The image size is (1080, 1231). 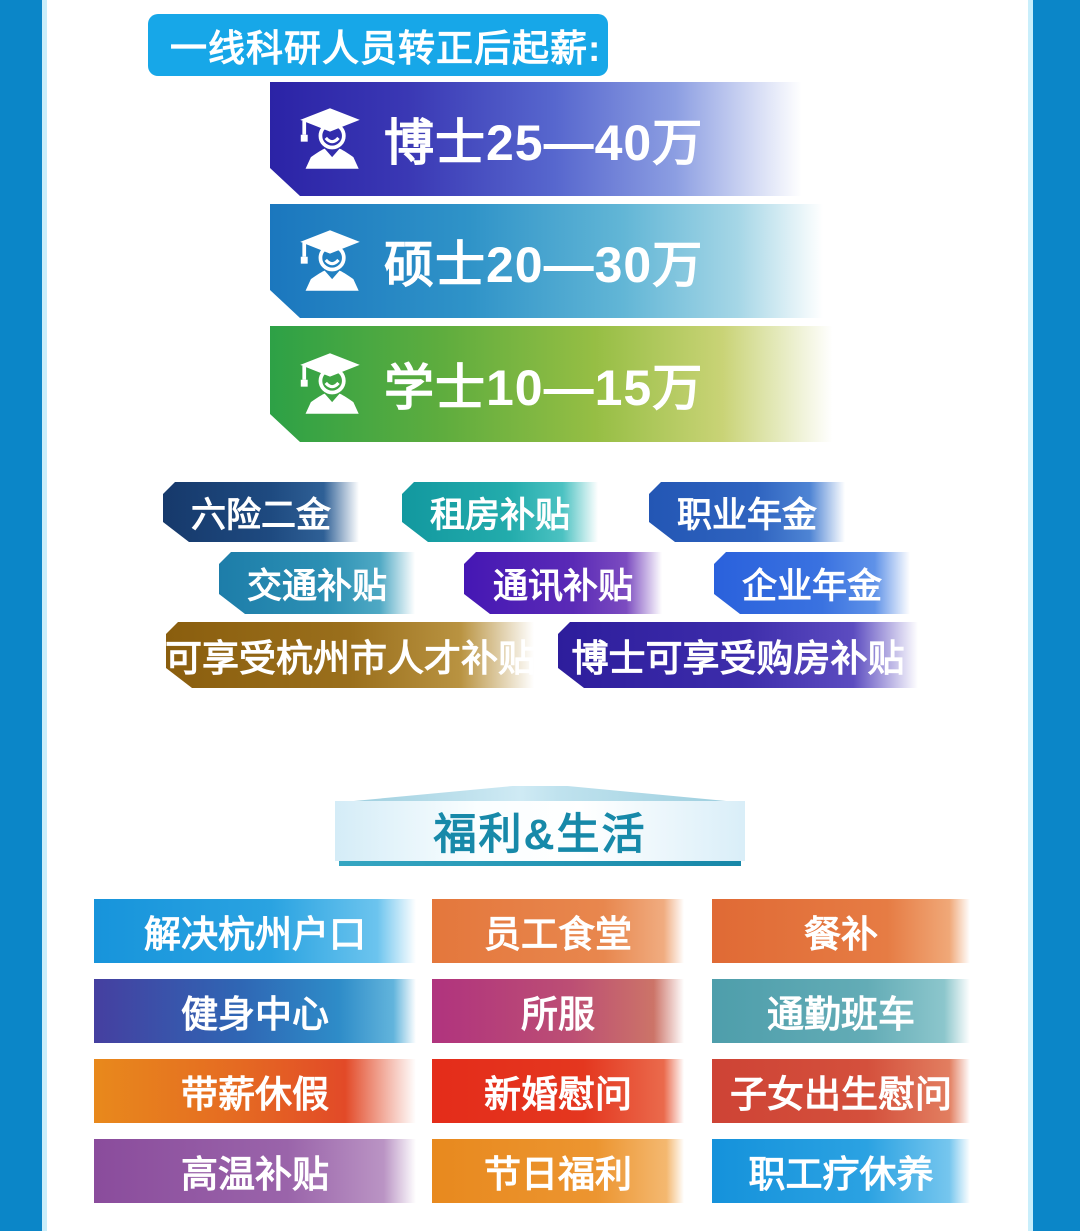 What do you see at coordinates (544, 143) in the screenshot?
I see `salary-doctor-label: 博士25—40万` at bounding box center [544, 143].